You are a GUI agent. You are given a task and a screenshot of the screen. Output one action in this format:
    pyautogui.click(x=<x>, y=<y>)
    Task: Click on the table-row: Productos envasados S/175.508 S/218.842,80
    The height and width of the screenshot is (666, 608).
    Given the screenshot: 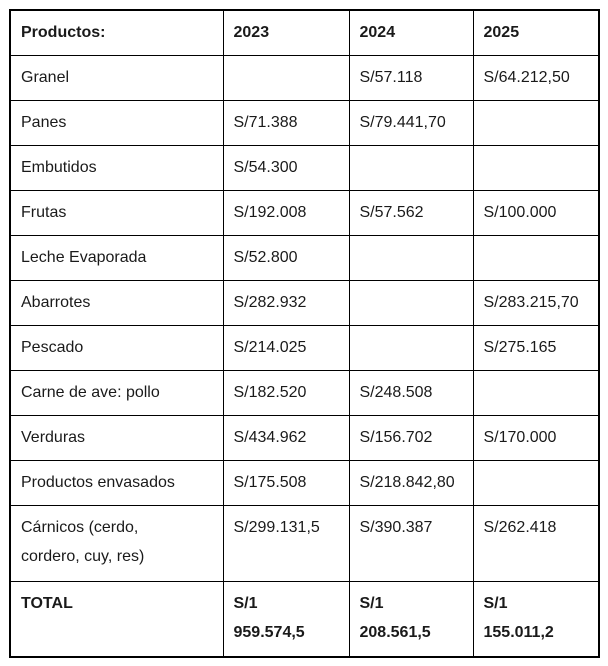 What is the action you would take?
    pyautogui.click(x=304, y=482)
    